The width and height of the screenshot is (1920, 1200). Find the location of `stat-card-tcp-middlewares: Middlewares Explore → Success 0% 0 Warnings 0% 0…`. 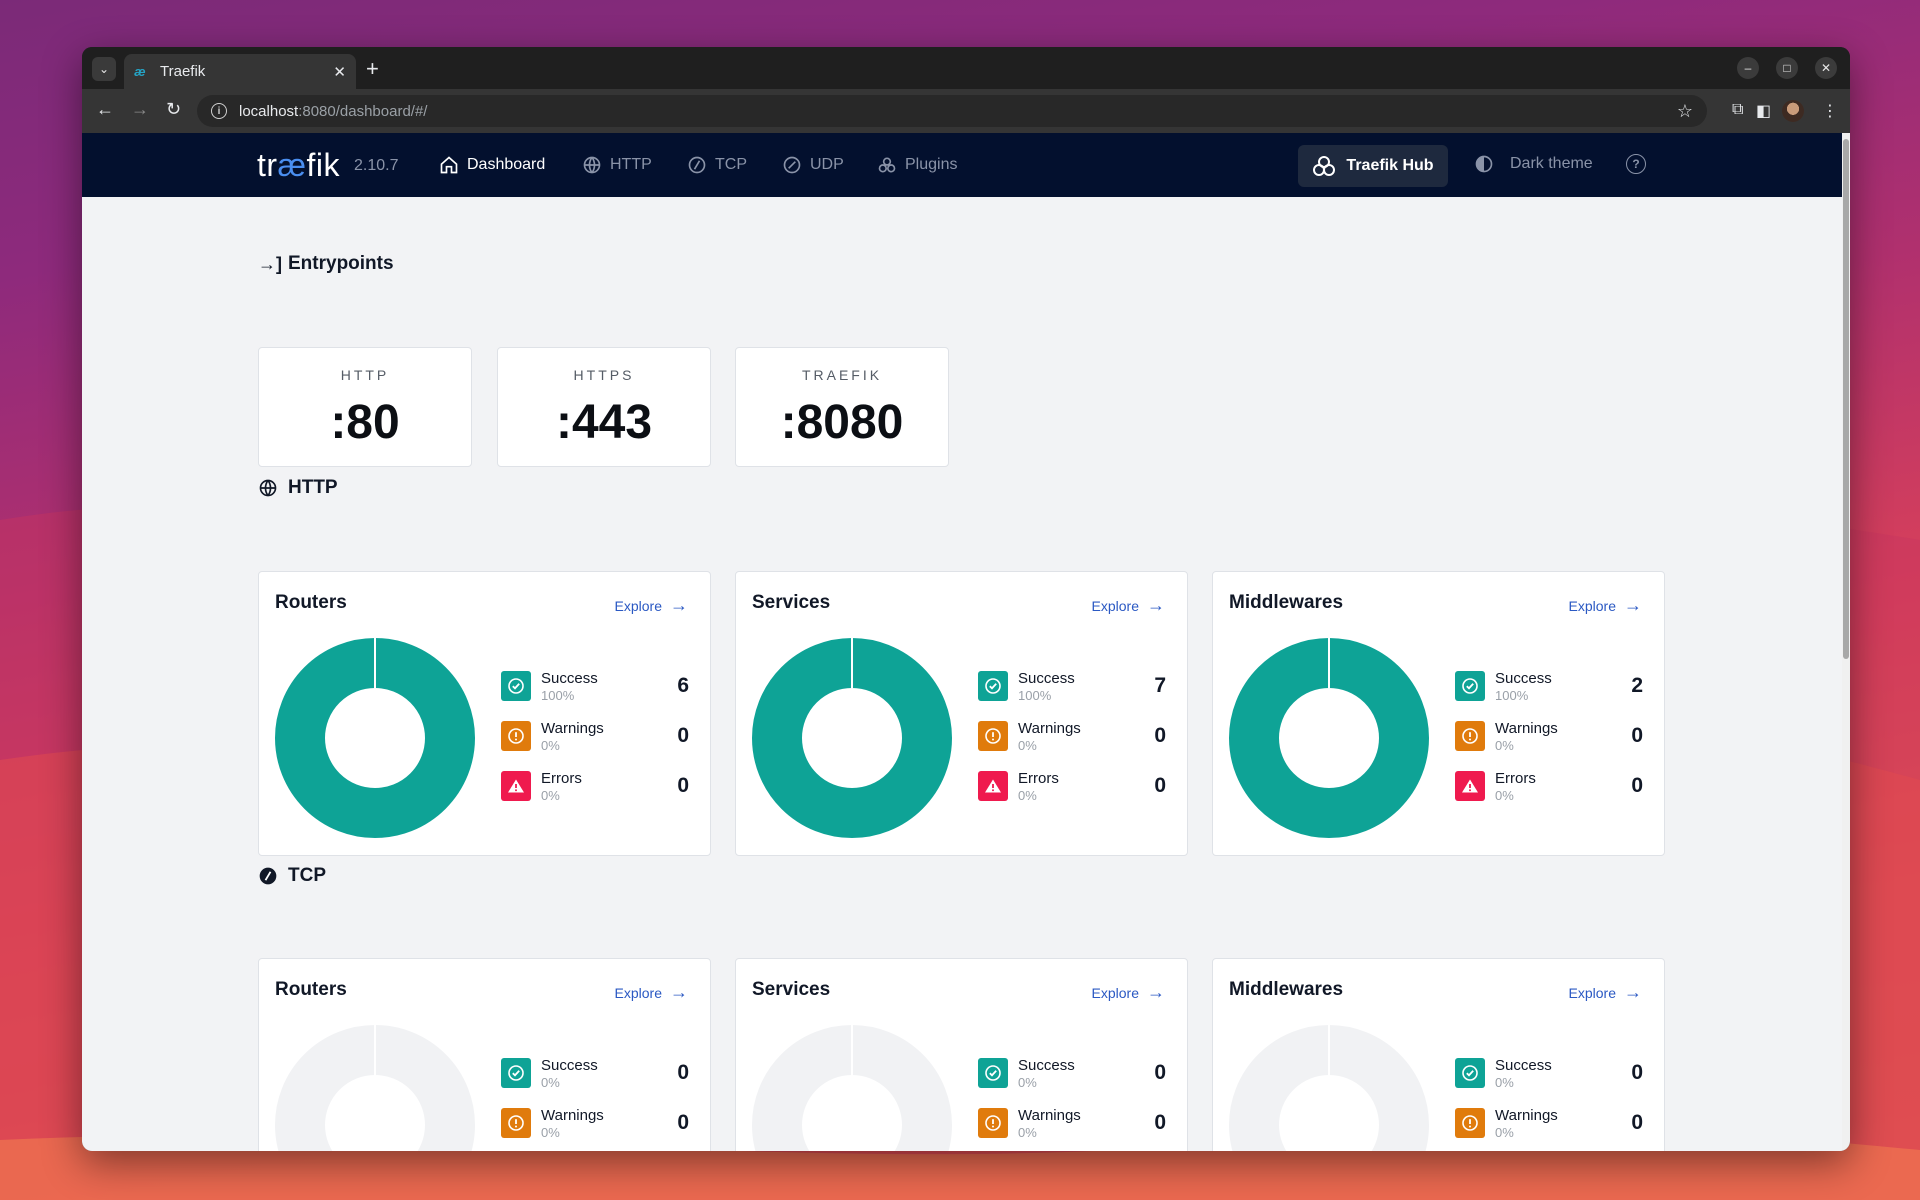

stat-card-tcp-middlewares: Middlewares Explore → Success 0% 0 Warnings 0% 0… is located at coordinates (1438, 1054).